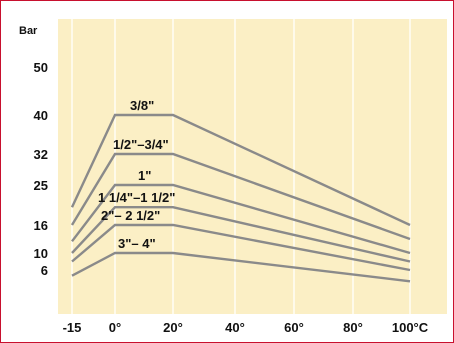  What do you see at coordinates (41, 154) in the screenshot?
I see `y-tick-label: 32` at bounding box center [41, 154].